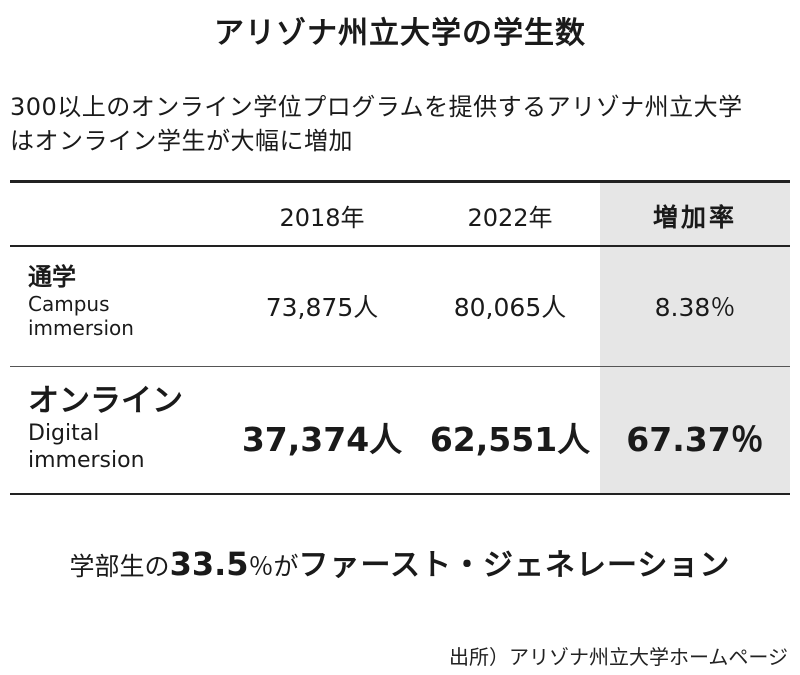 This screenshot has width=800, height=675. What do you see at coordinates (510, 218) in the screenshot?
I see `header-2022: 2022年` at bounding box center [510, 218].